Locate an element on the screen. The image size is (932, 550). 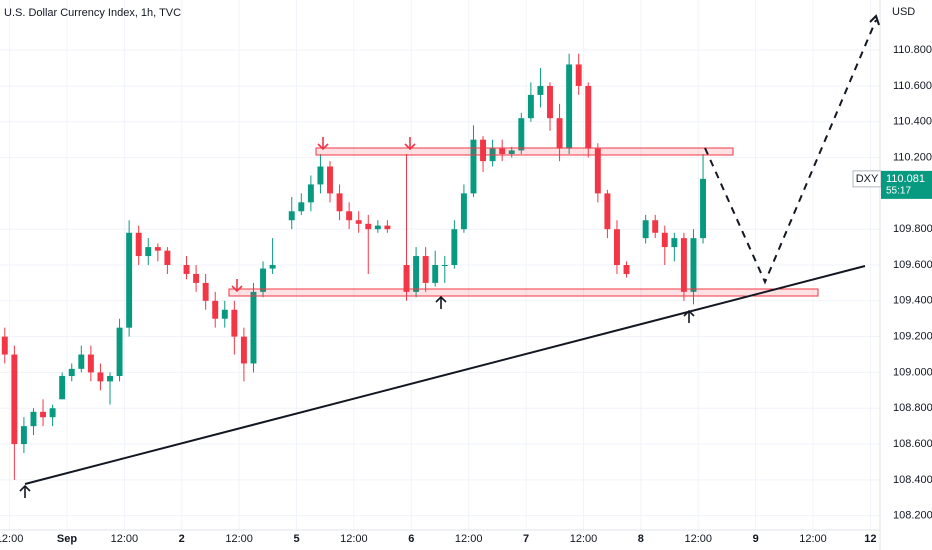
x-tick-label: 6 is located at coordinates (411, 539).